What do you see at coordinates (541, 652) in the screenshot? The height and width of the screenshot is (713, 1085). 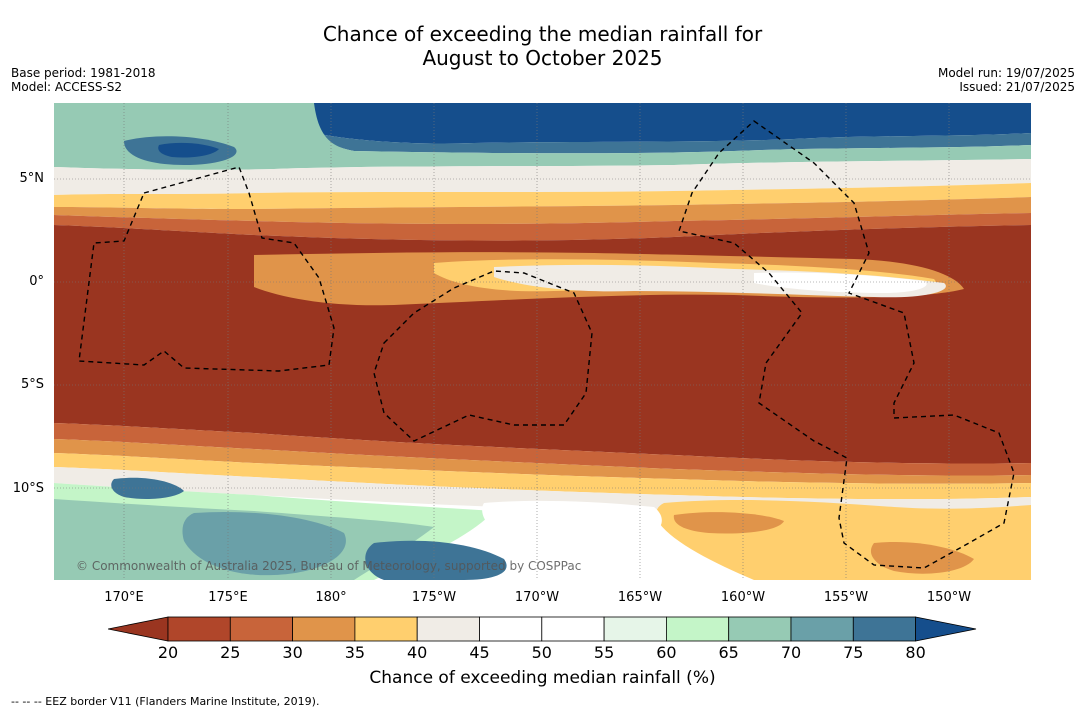 I see `colorbar-tick-label: 50` at bounding box center [541, 652].